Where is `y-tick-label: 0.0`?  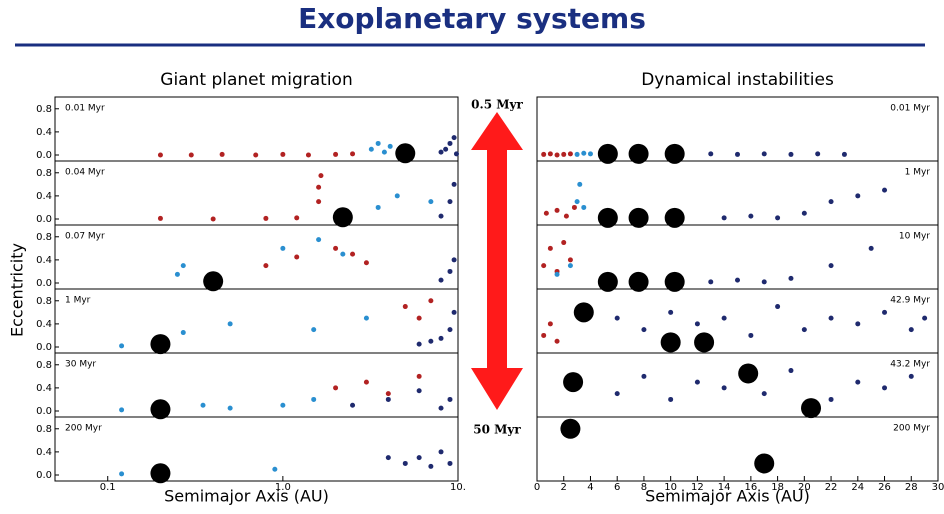
y-tick-label: 0.0 is located at coordinates (44, 411).